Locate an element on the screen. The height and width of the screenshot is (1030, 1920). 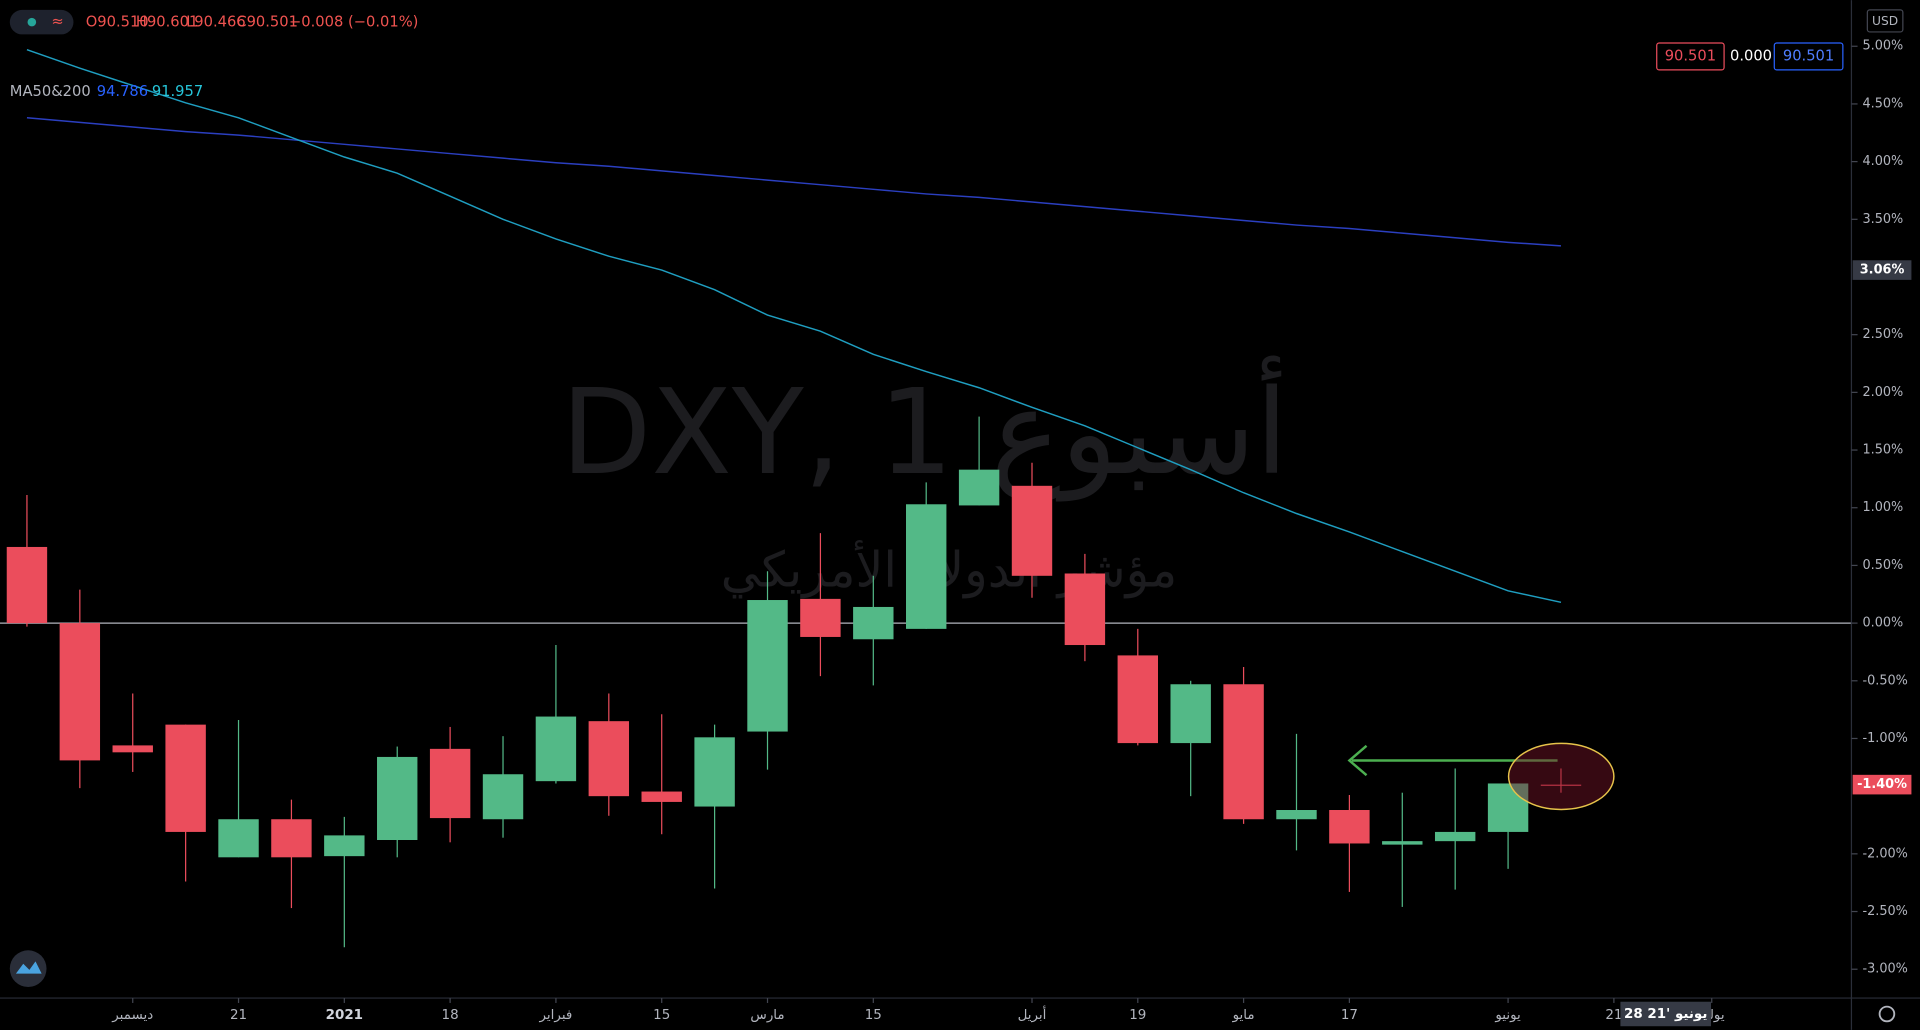
x-tick-label: مارس is located at coordinates (767, 1015).